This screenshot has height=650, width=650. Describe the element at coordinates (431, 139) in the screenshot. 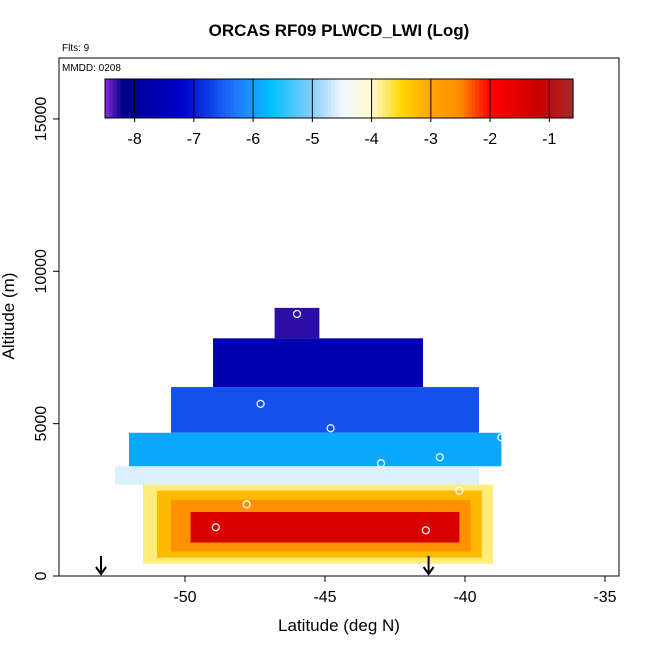

I see `colorbar-tick-label: -3` at that location.